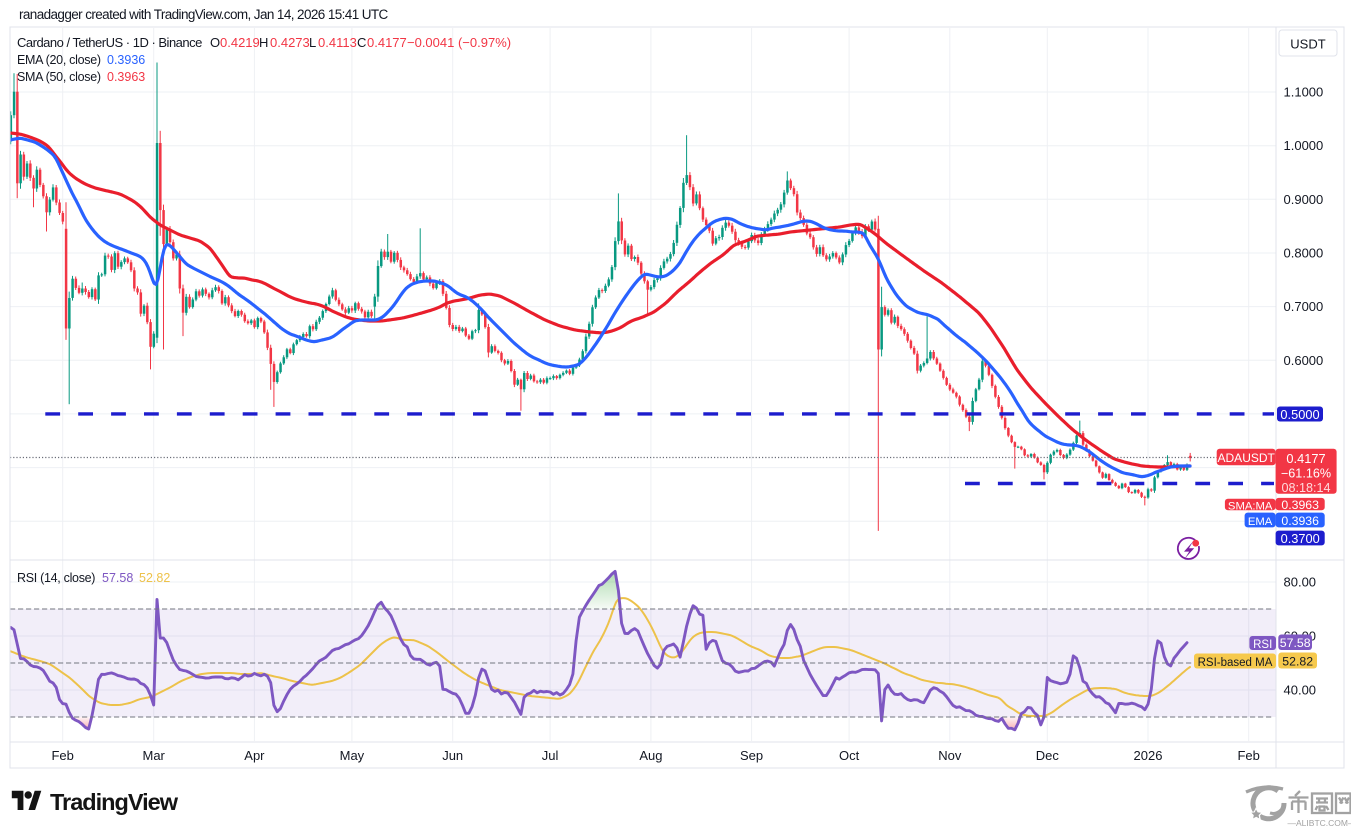  I want to click on svg-text: Sep, so click(751, 755).